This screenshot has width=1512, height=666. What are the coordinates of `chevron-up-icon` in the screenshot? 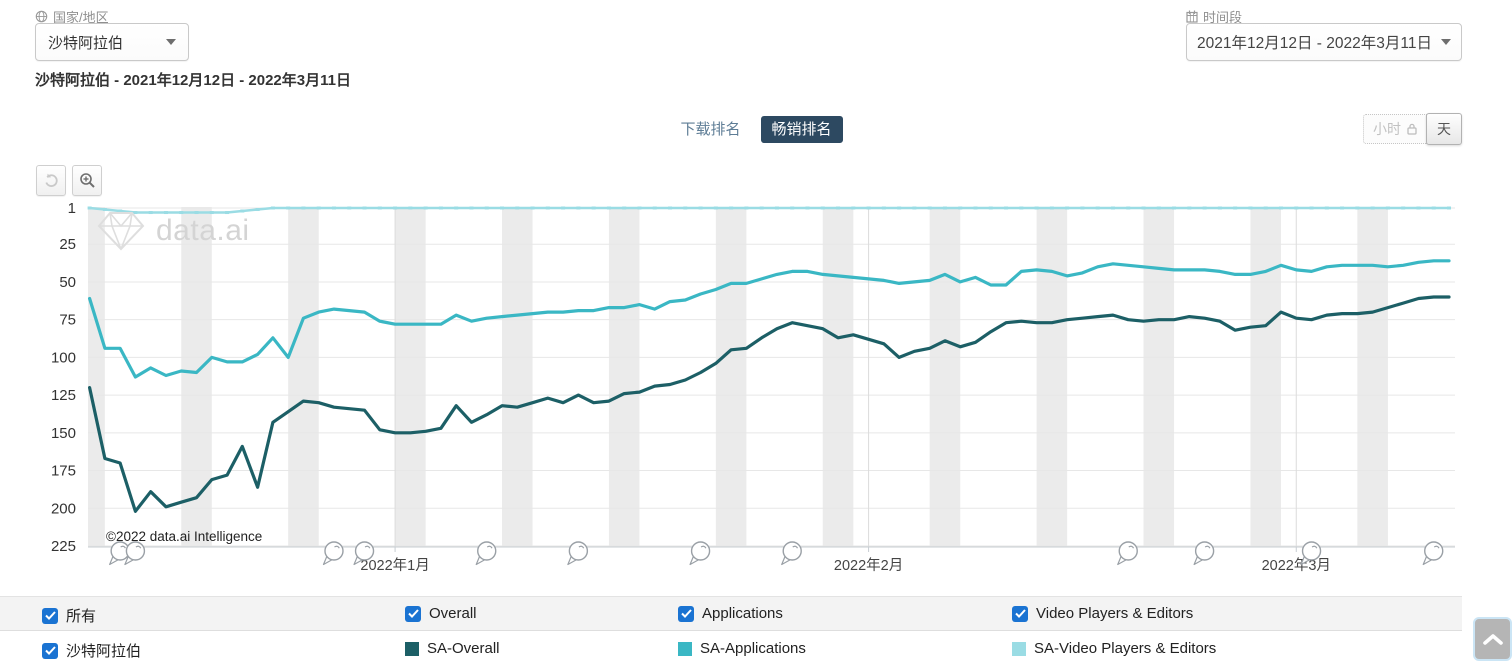 It's located at (1492, 639).